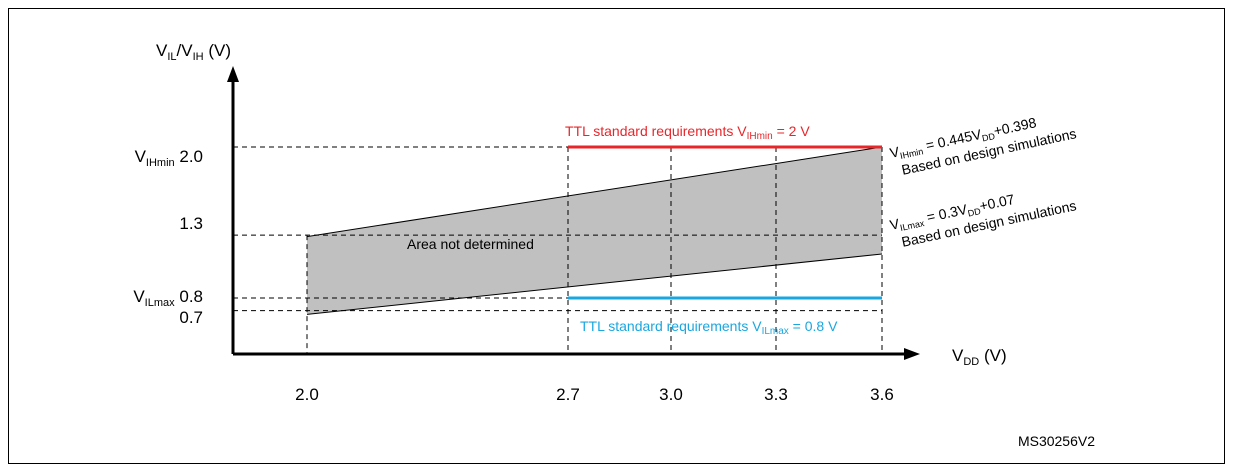  Describe the element at coordinates (979, 357) in the screenshot. I see `x-axis-title: VDD (V)` at that location.